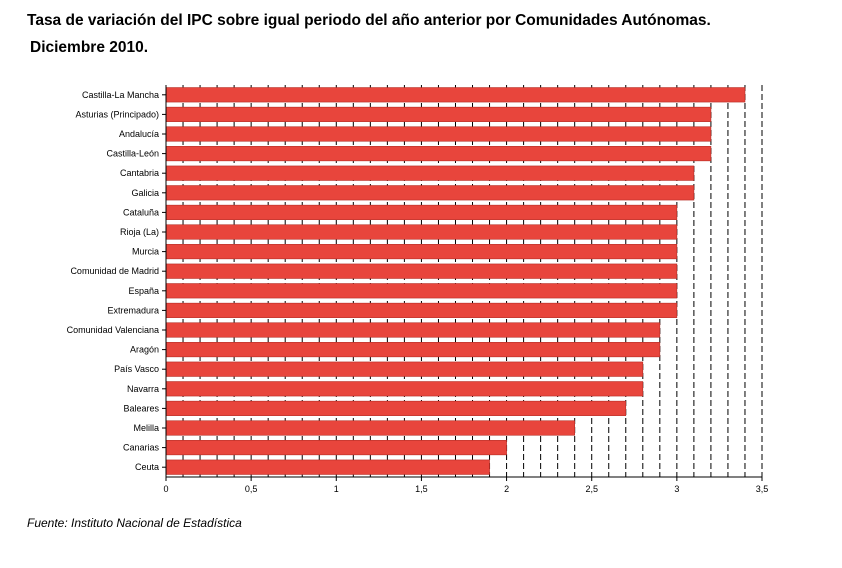 The height and width of the screenshot is (568, 842). Describe the element at coordinates (132, 154) in the screenshot. I see `category-label: Castilla-León` at that location.